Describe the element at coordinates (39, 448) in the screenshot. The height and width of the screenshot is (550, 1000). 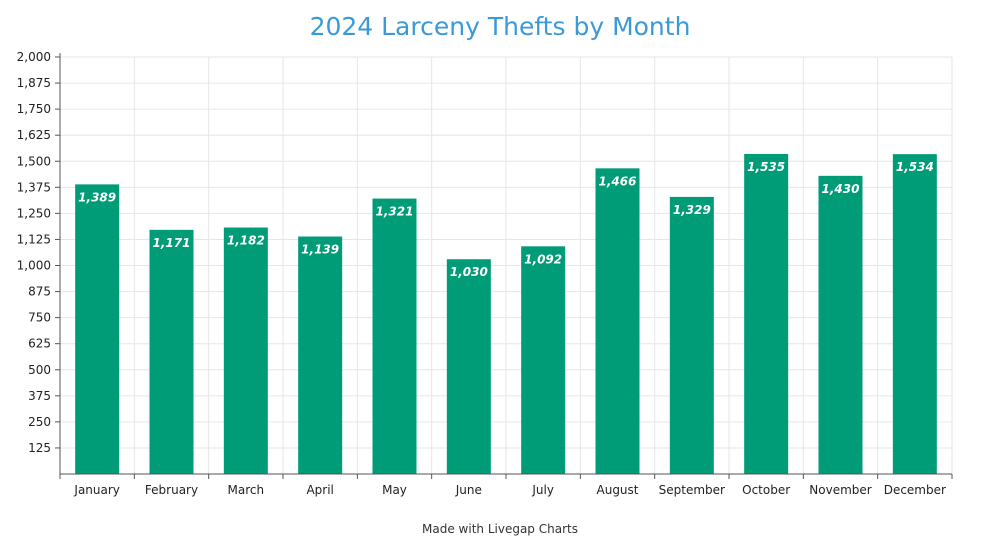
I see `y-tick-label: 125` at that location.